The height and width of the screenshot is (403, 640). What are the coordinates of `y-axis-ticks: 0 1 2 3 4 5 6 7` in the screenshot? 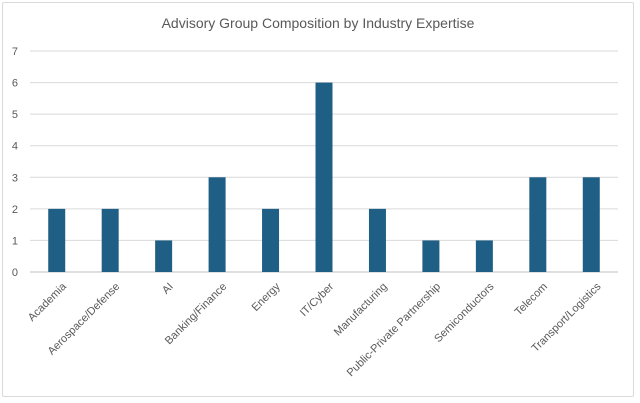 It's located at (15, 162).